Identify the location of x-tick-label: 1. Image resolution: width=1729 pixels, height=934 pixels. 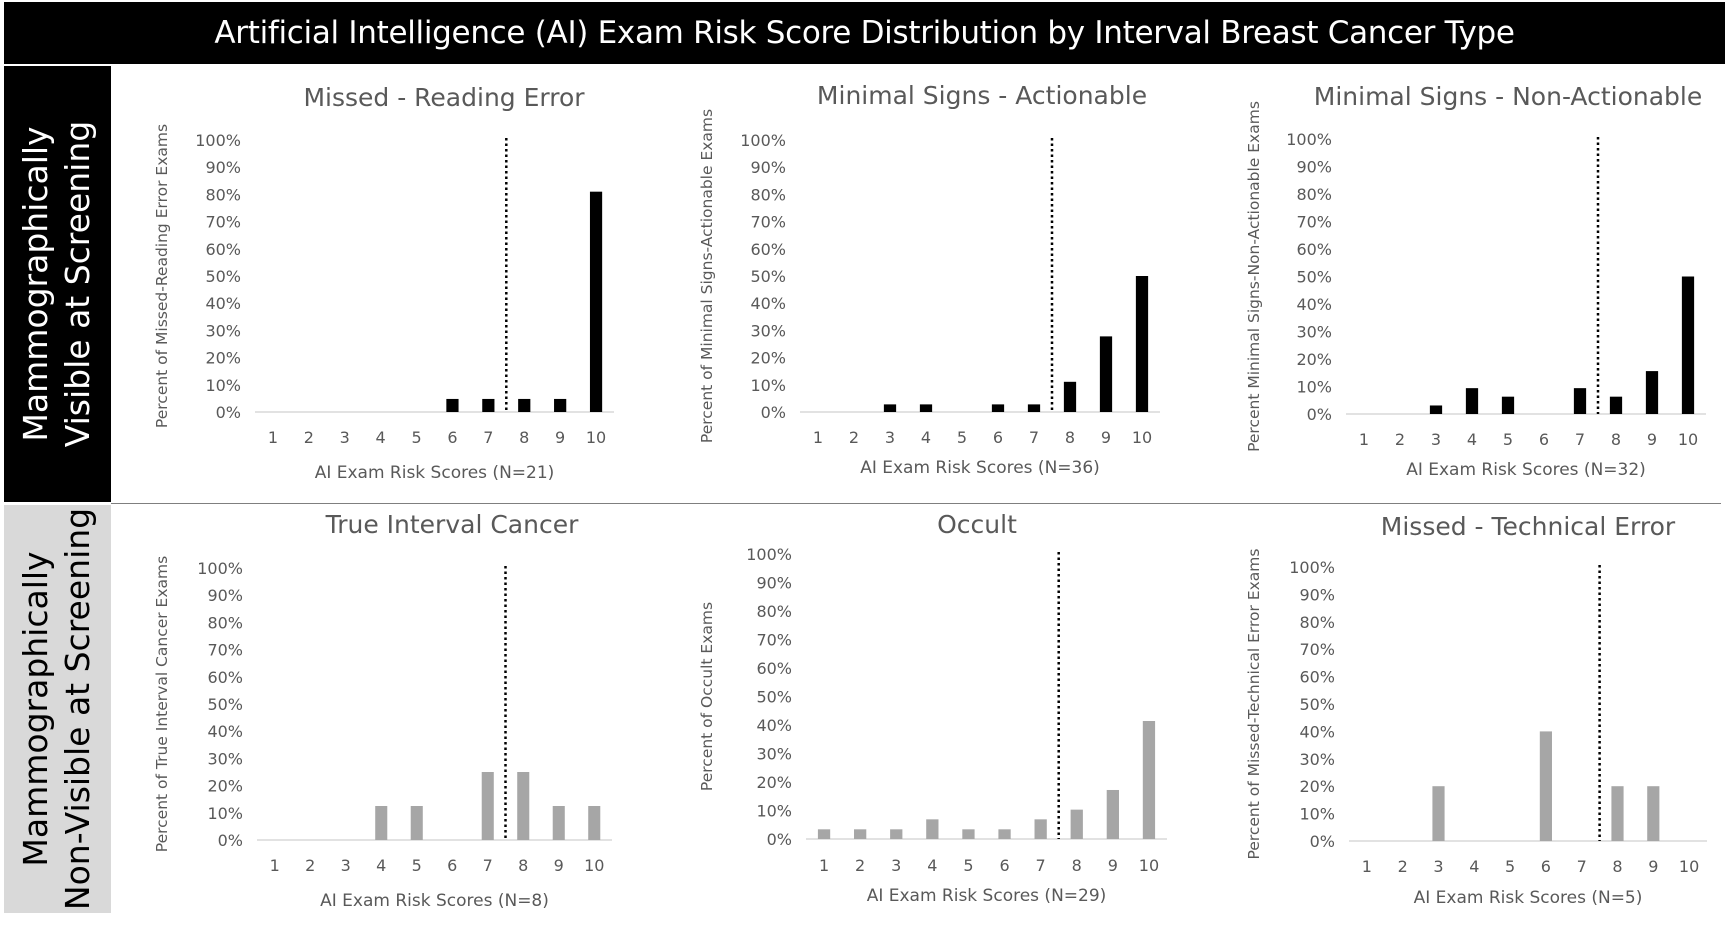
(824, 865).